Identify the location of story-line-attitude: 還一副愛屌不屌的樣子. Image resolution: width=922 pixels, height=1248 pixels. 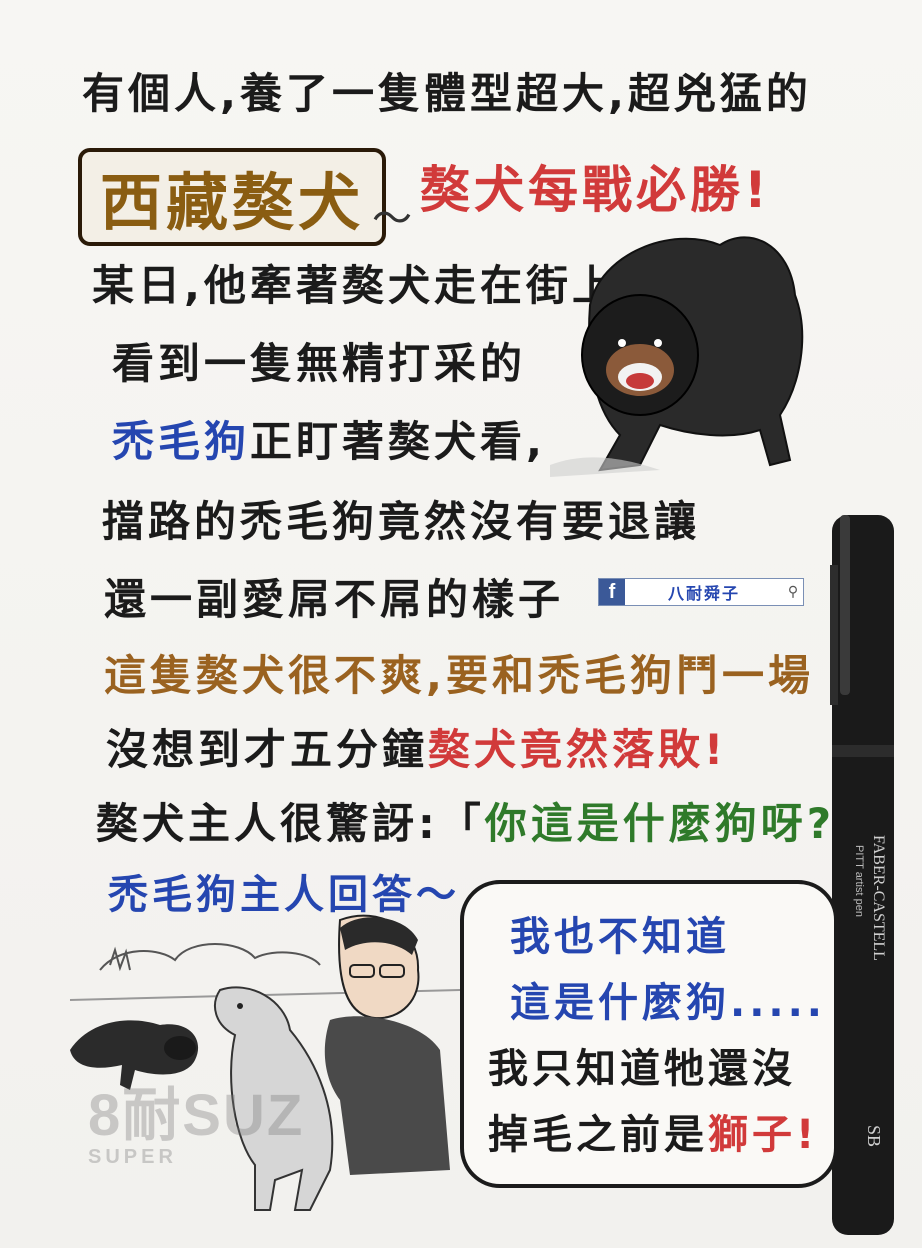
(334, 599).